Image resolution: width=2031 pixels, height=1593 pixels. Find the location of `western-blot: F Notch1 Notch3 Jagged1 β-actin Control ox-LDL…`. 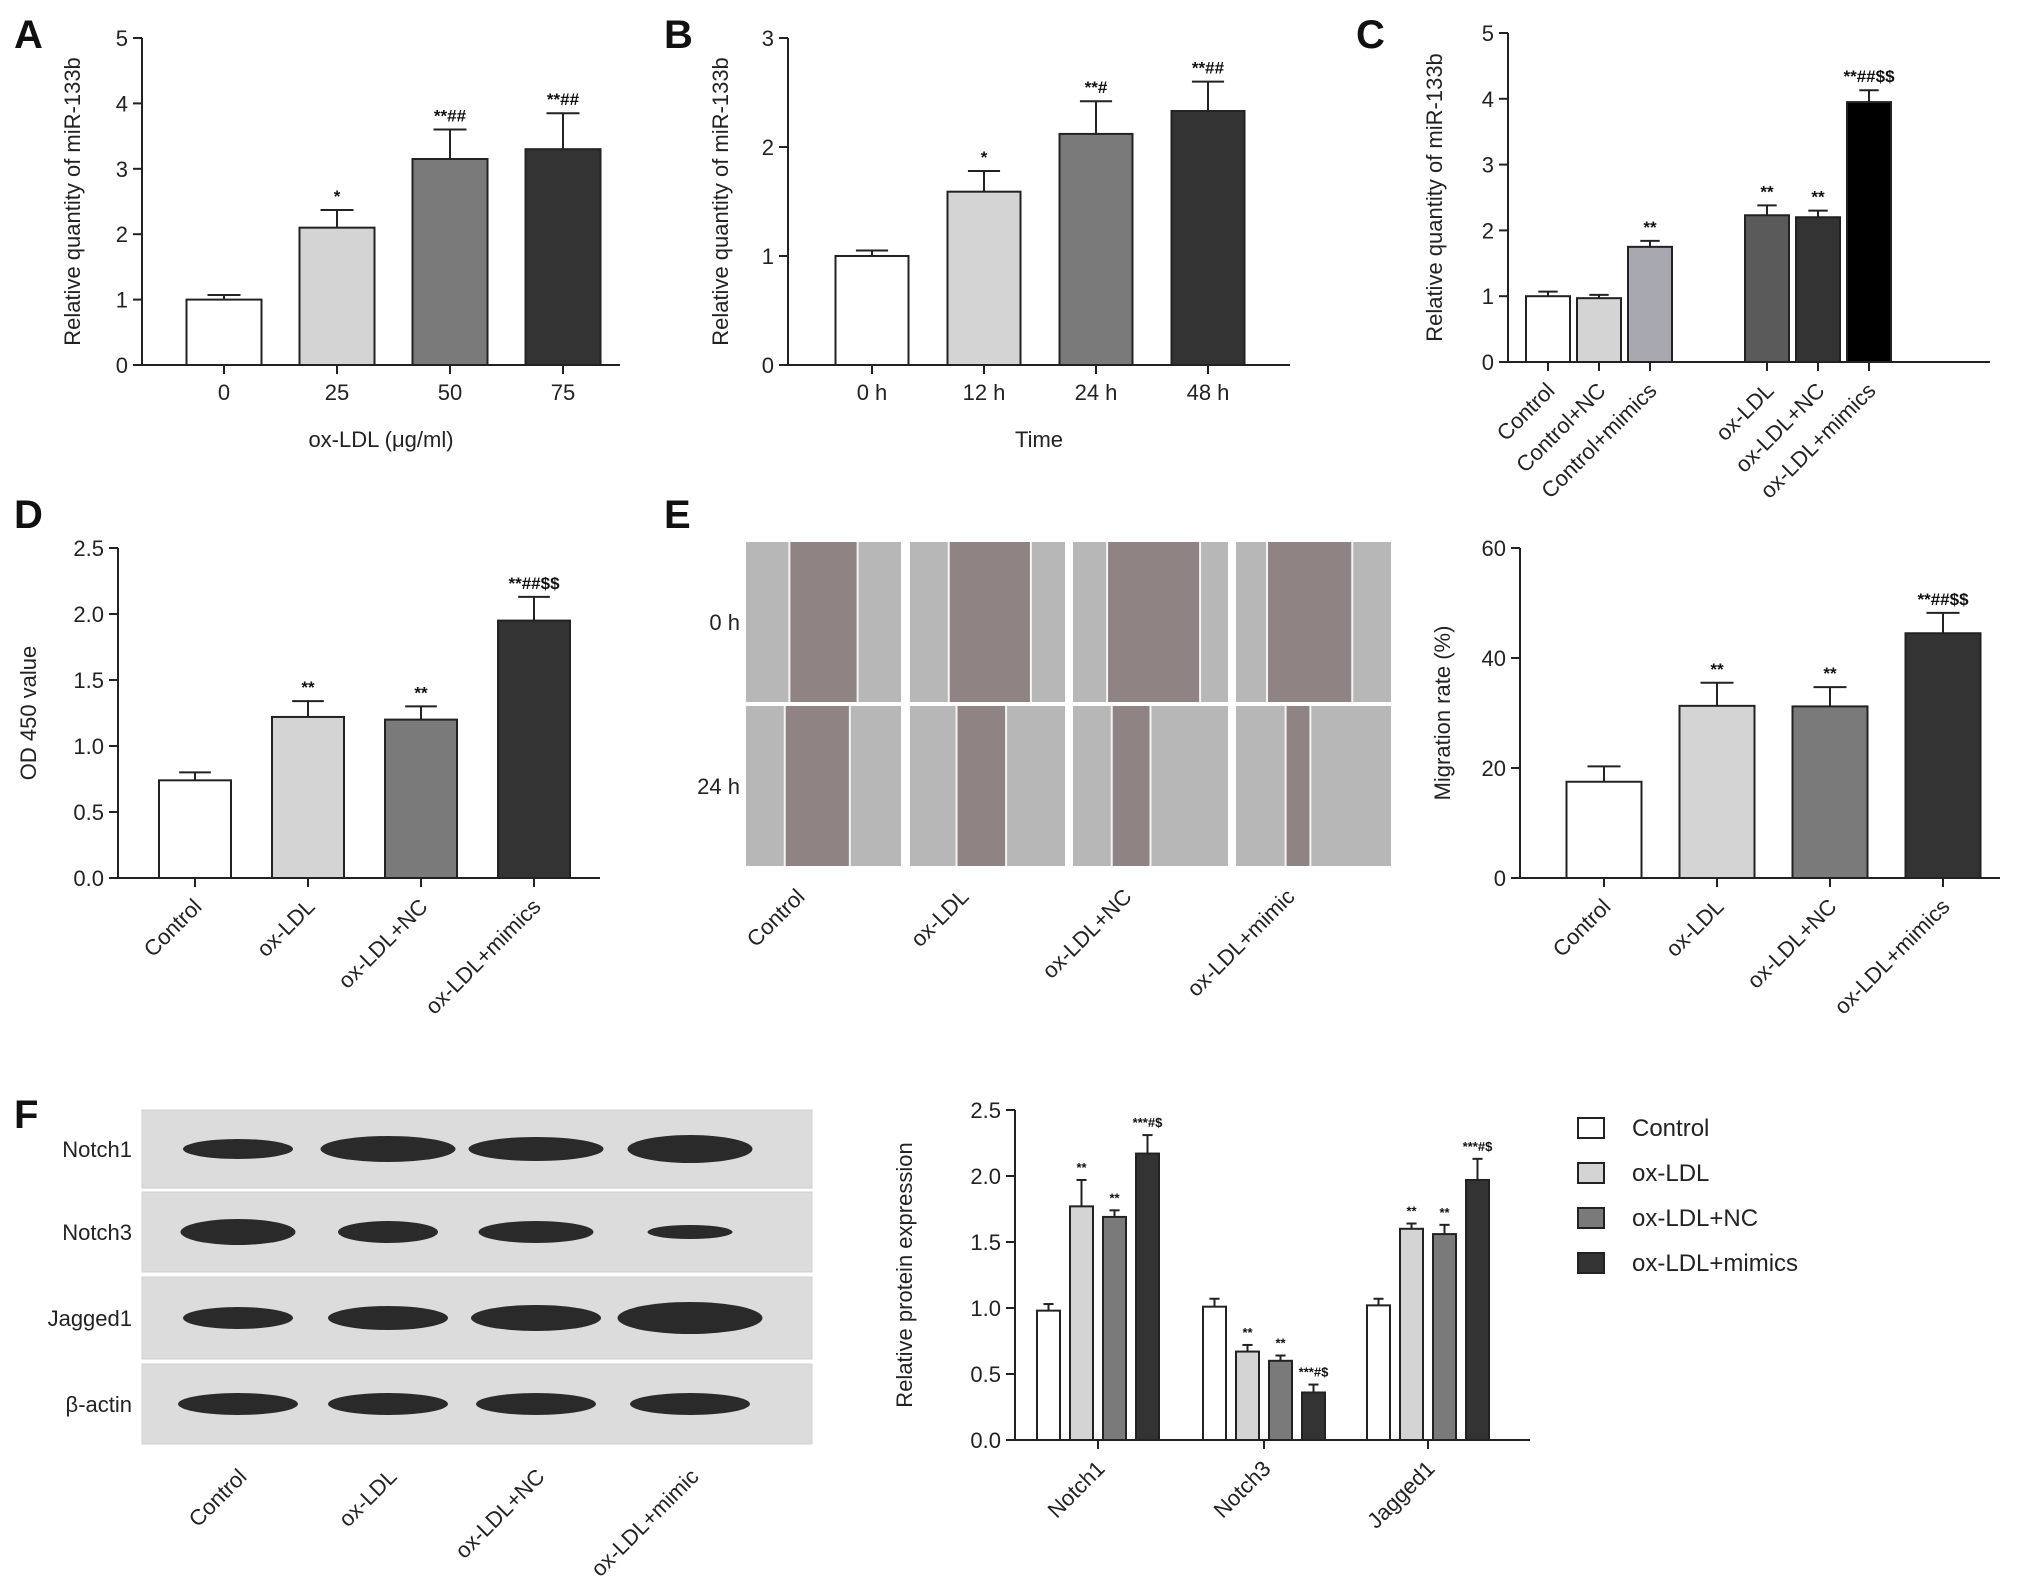

western-blot: F Notch1 Notch3 Jagged1 β-actin Control ox-LDL… is located at coordinates (413, 1337).